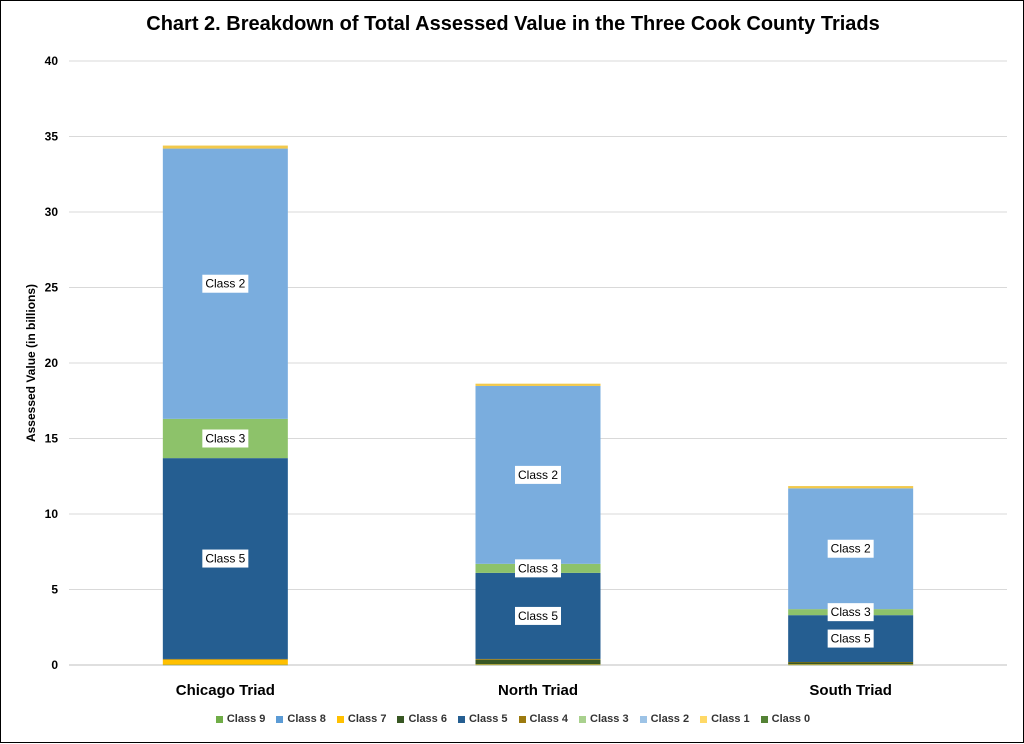 The width and height of the screenshot is (1024, 744). I want to click on y-tick-label: 25, so click(52, 288).